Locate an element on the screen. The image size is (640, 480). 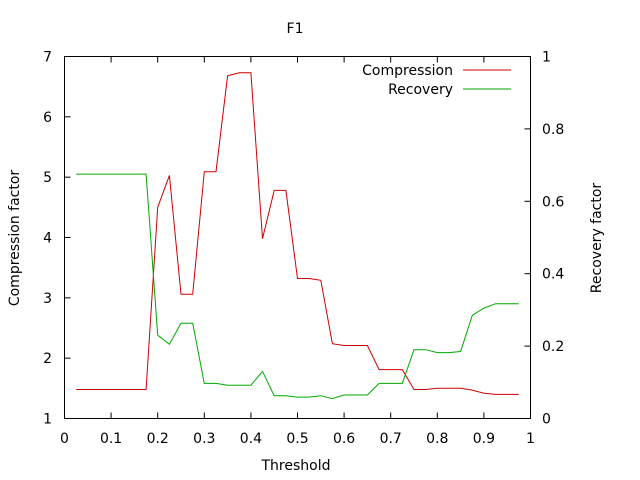
y-tick-label: 4 is located at coordinates (47, 239).